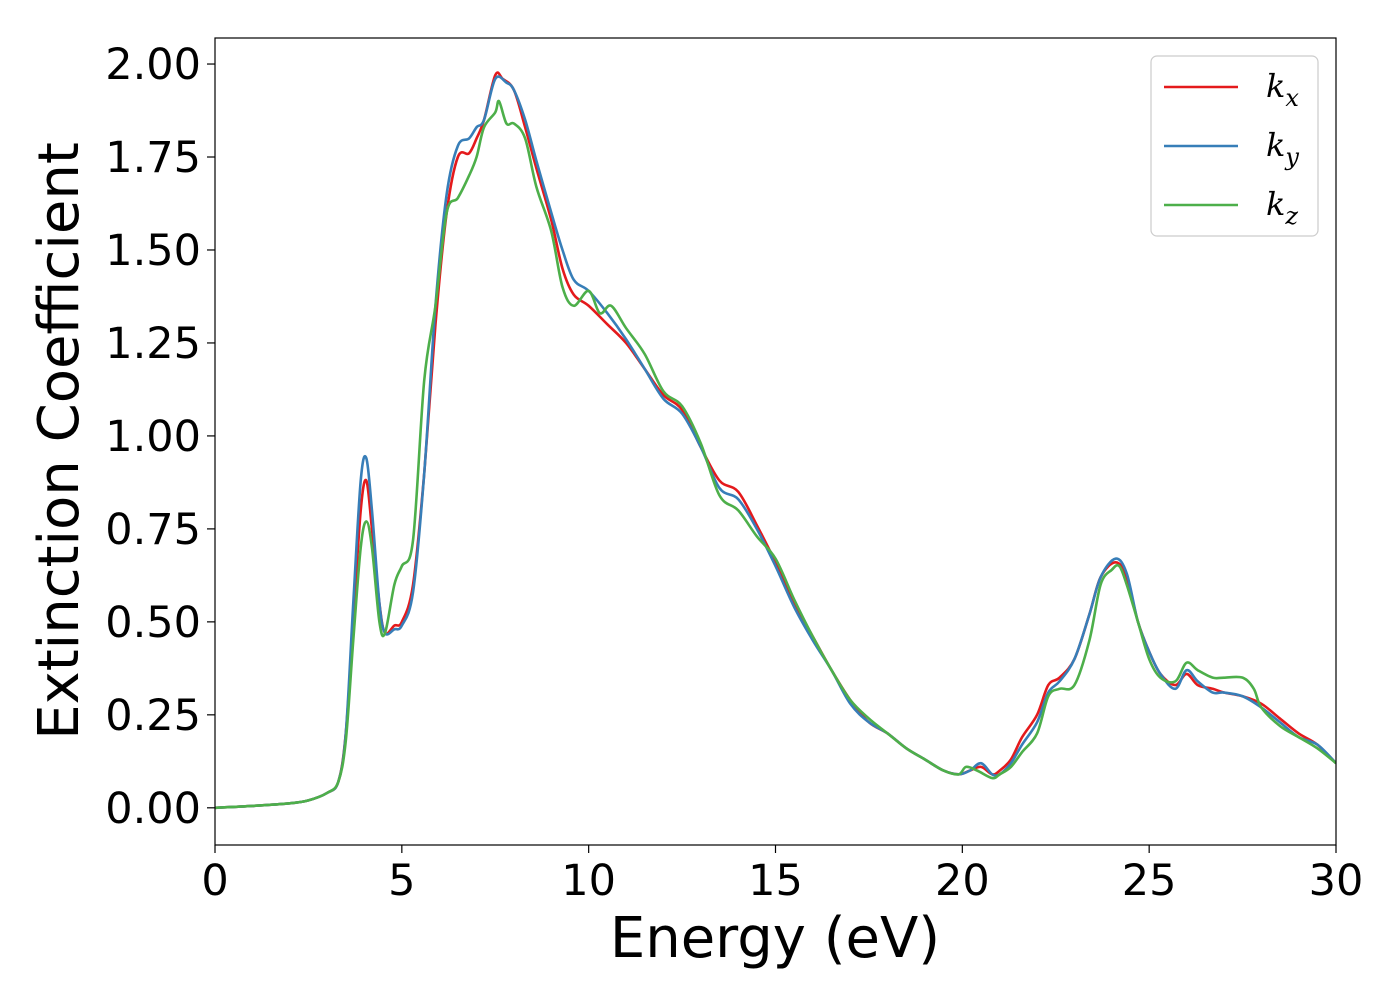 The width and height of the screenshot is (1400, 1000). I want to click on y-tick-label: 1.50, so click(153, 251).